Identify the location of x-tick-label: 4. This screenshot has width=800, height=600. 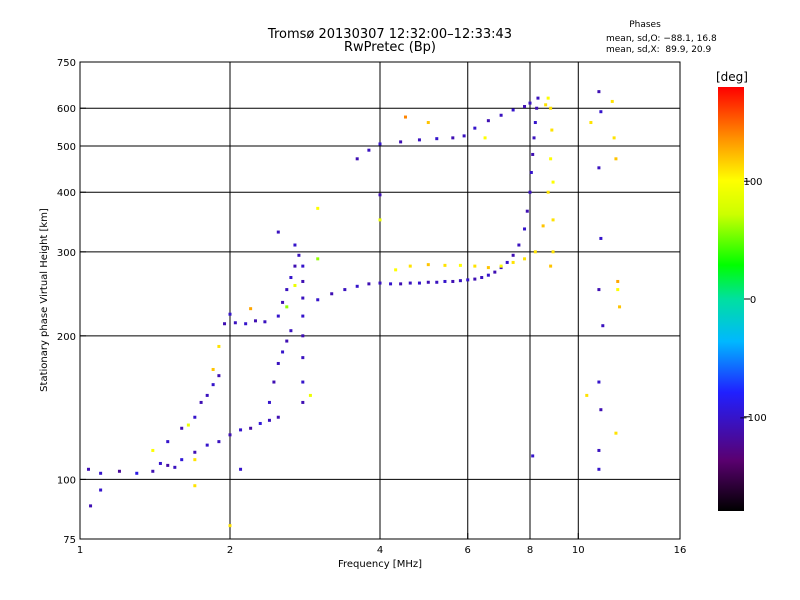
(380, 550).